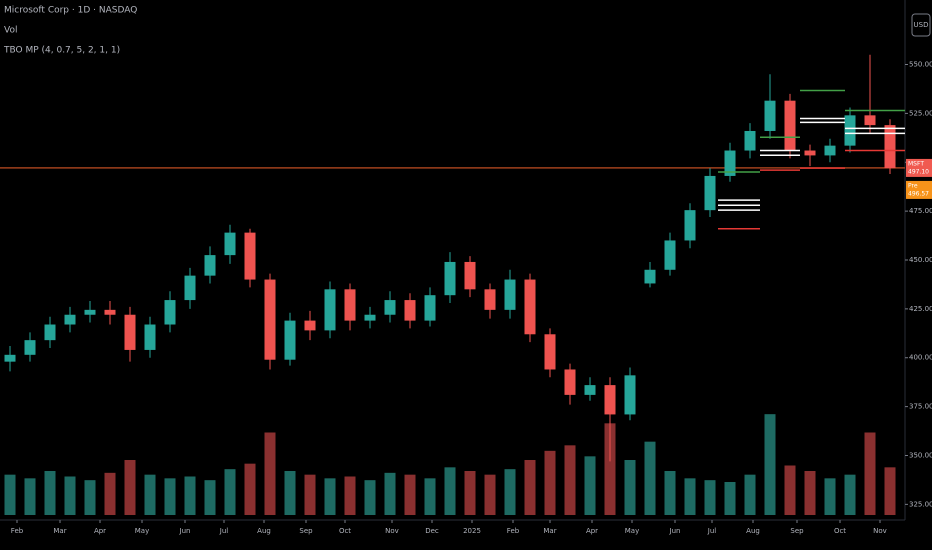 Image resolution: width=932 pixels, height=550 pixels. What do you see at coordinates (61, 51) in the screenshot?
I see `indicator-label: TBO MP (4, 0.7, 5, 2, 1, 1)` at bounding box center [61, 51].